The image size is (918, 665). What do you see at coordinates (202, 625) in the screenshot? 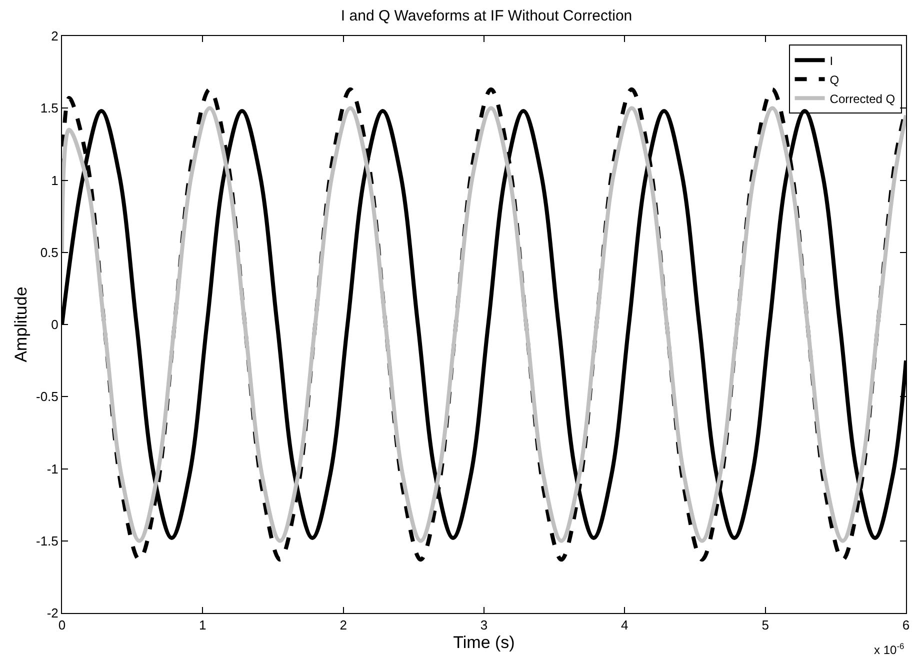
I see `x-tick-label: 1` at bounding box center [202, 625].